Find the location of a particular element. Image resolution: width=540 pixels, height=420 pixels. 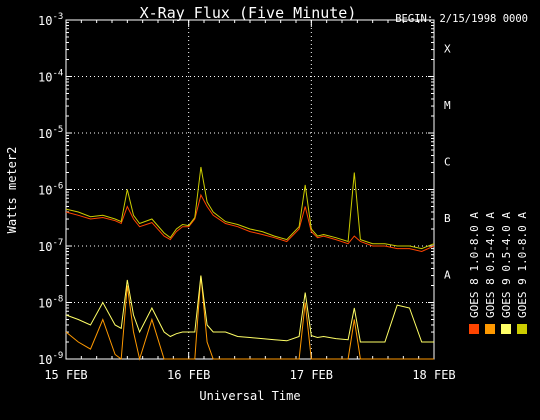

x-tick-label: 18 FEB is located at coordinates (433, 375).